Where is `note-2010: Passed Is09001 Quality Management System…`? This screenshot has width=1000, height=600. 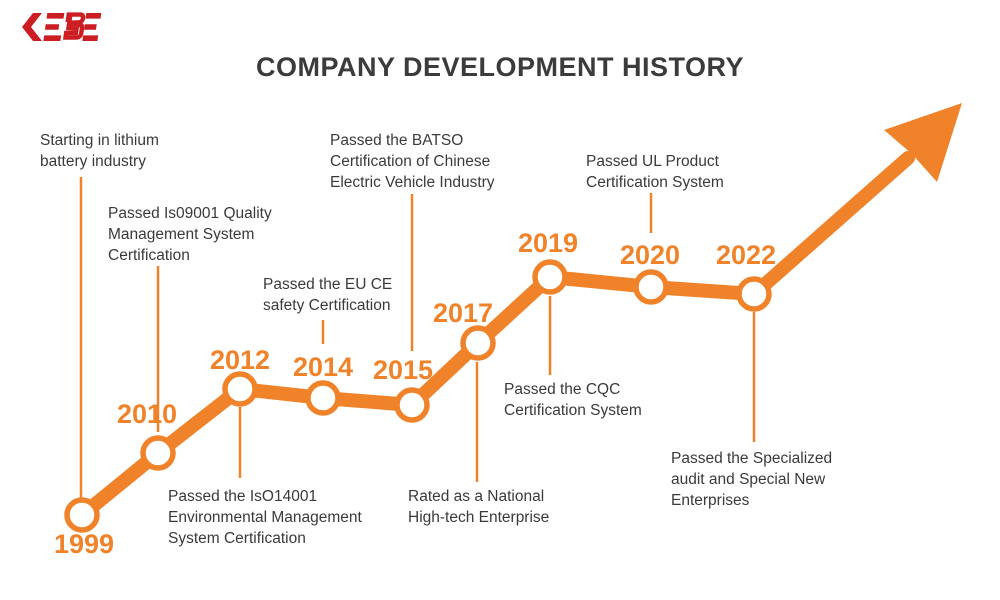 note-2010: Passed Is09001 Quality Management System… is located at coordinates (190, 234).